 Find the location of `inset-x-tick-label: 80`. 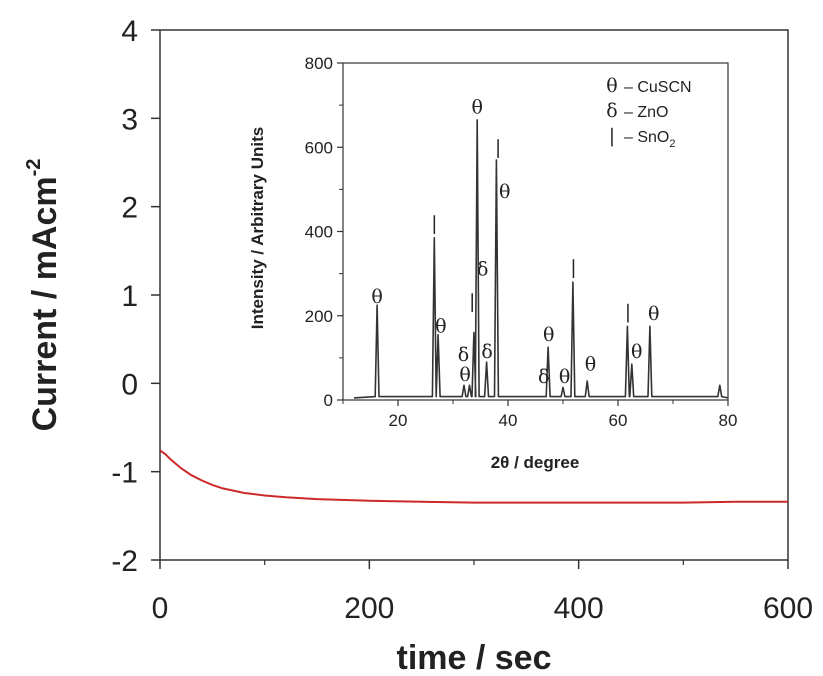

inset-x-tick-label: 80 is located at coordinates (728, 420).